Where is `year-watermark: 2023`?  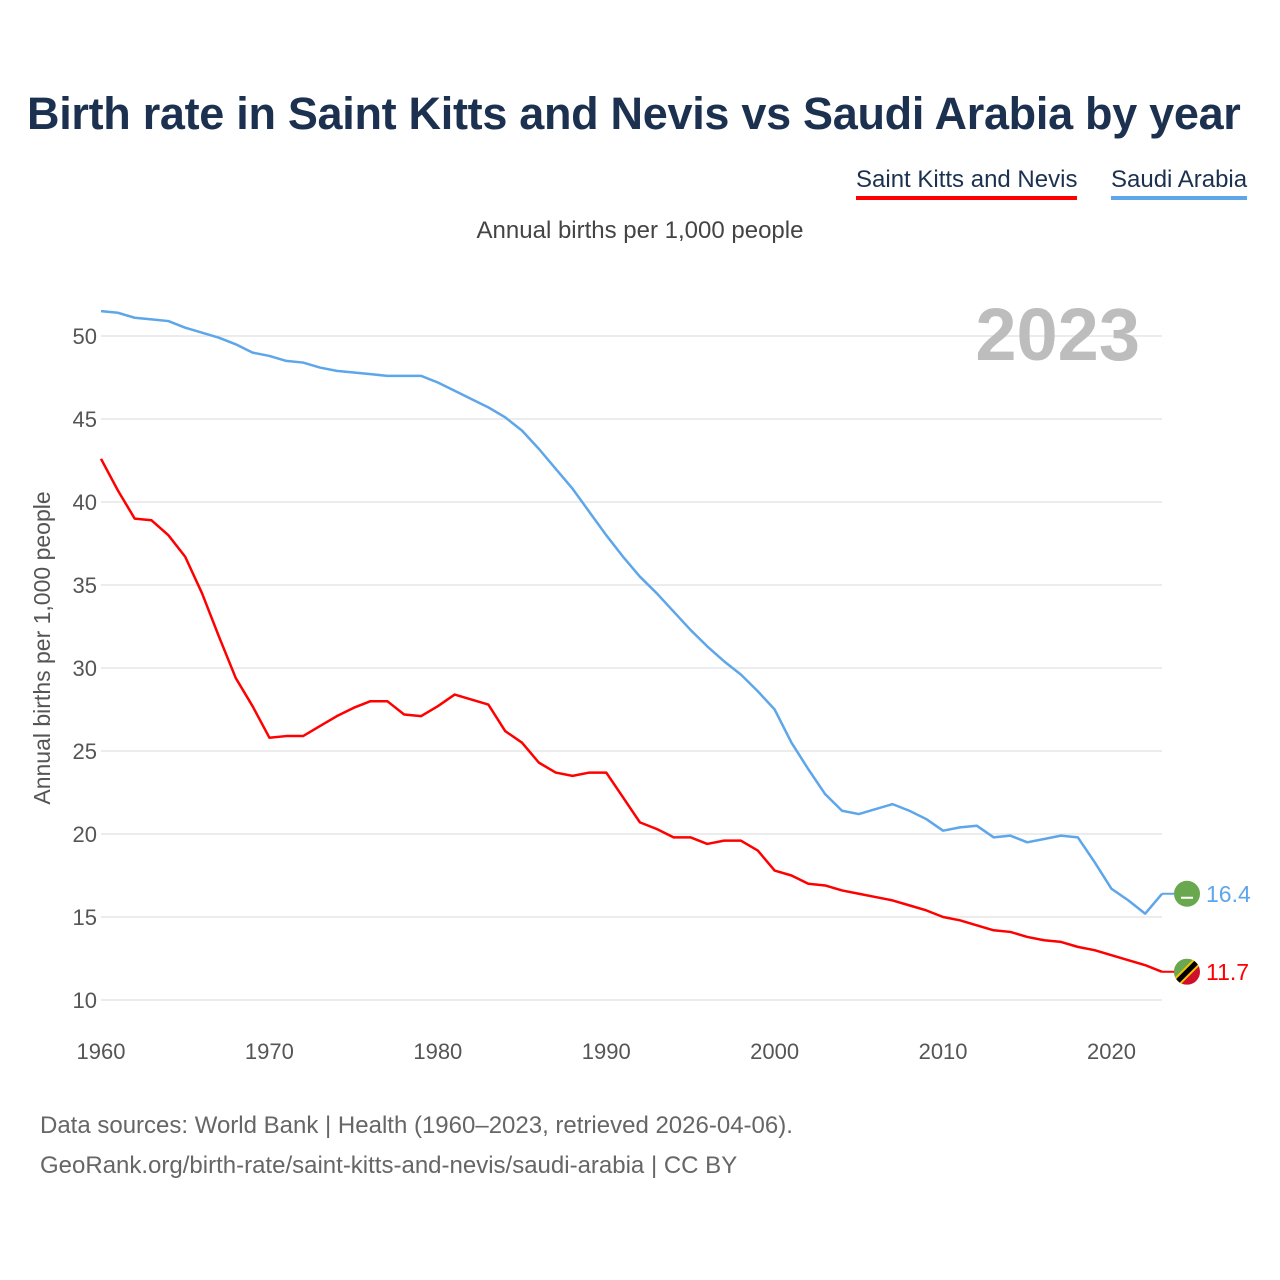
year-watermark: 2023 is located at coordinates (1057, 334).